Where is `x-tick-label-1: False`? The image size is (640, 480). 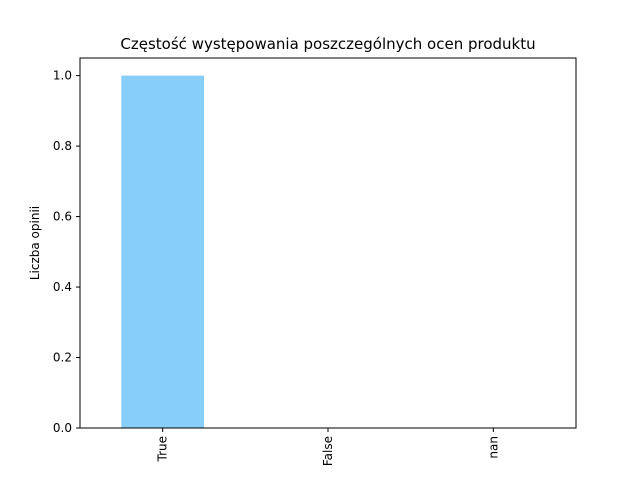
x-tick-label-1: False is located at coordinates (328, 451).